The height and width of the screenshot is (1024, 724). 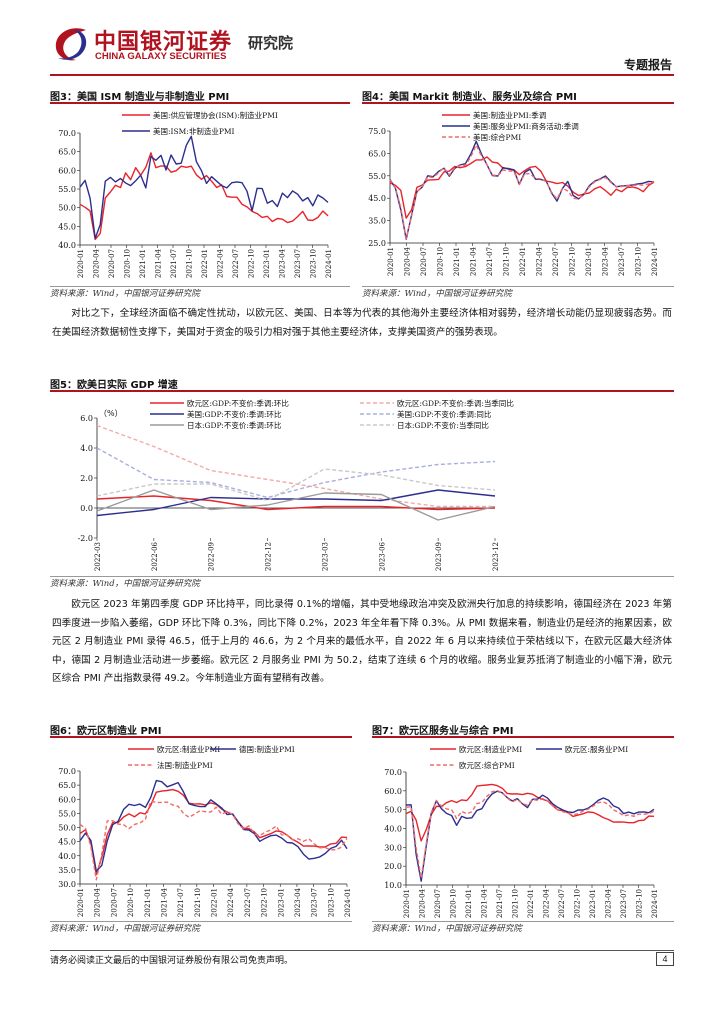 I want to click on x-tick-label: 2022-10, so click(x=578, y=903).